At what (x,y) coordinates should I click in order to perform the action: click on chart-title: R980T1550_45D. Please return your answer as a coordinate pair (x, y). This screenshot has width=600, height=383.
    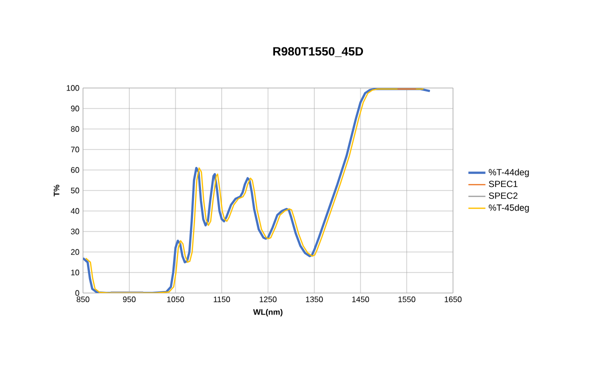
    Looking at the image, I should click on (318, 52).